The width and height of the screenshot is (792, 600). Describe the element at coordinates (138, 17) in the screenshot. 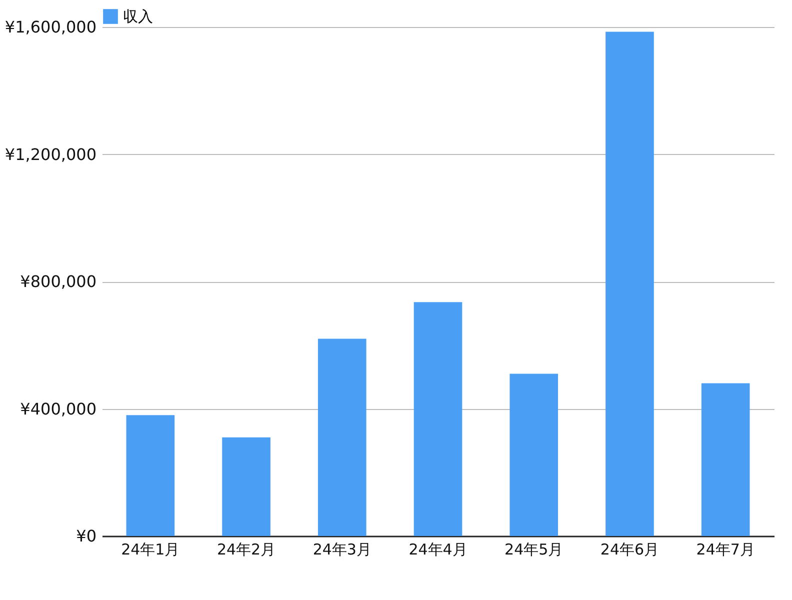

I see `legend-label: 収入` at that location.